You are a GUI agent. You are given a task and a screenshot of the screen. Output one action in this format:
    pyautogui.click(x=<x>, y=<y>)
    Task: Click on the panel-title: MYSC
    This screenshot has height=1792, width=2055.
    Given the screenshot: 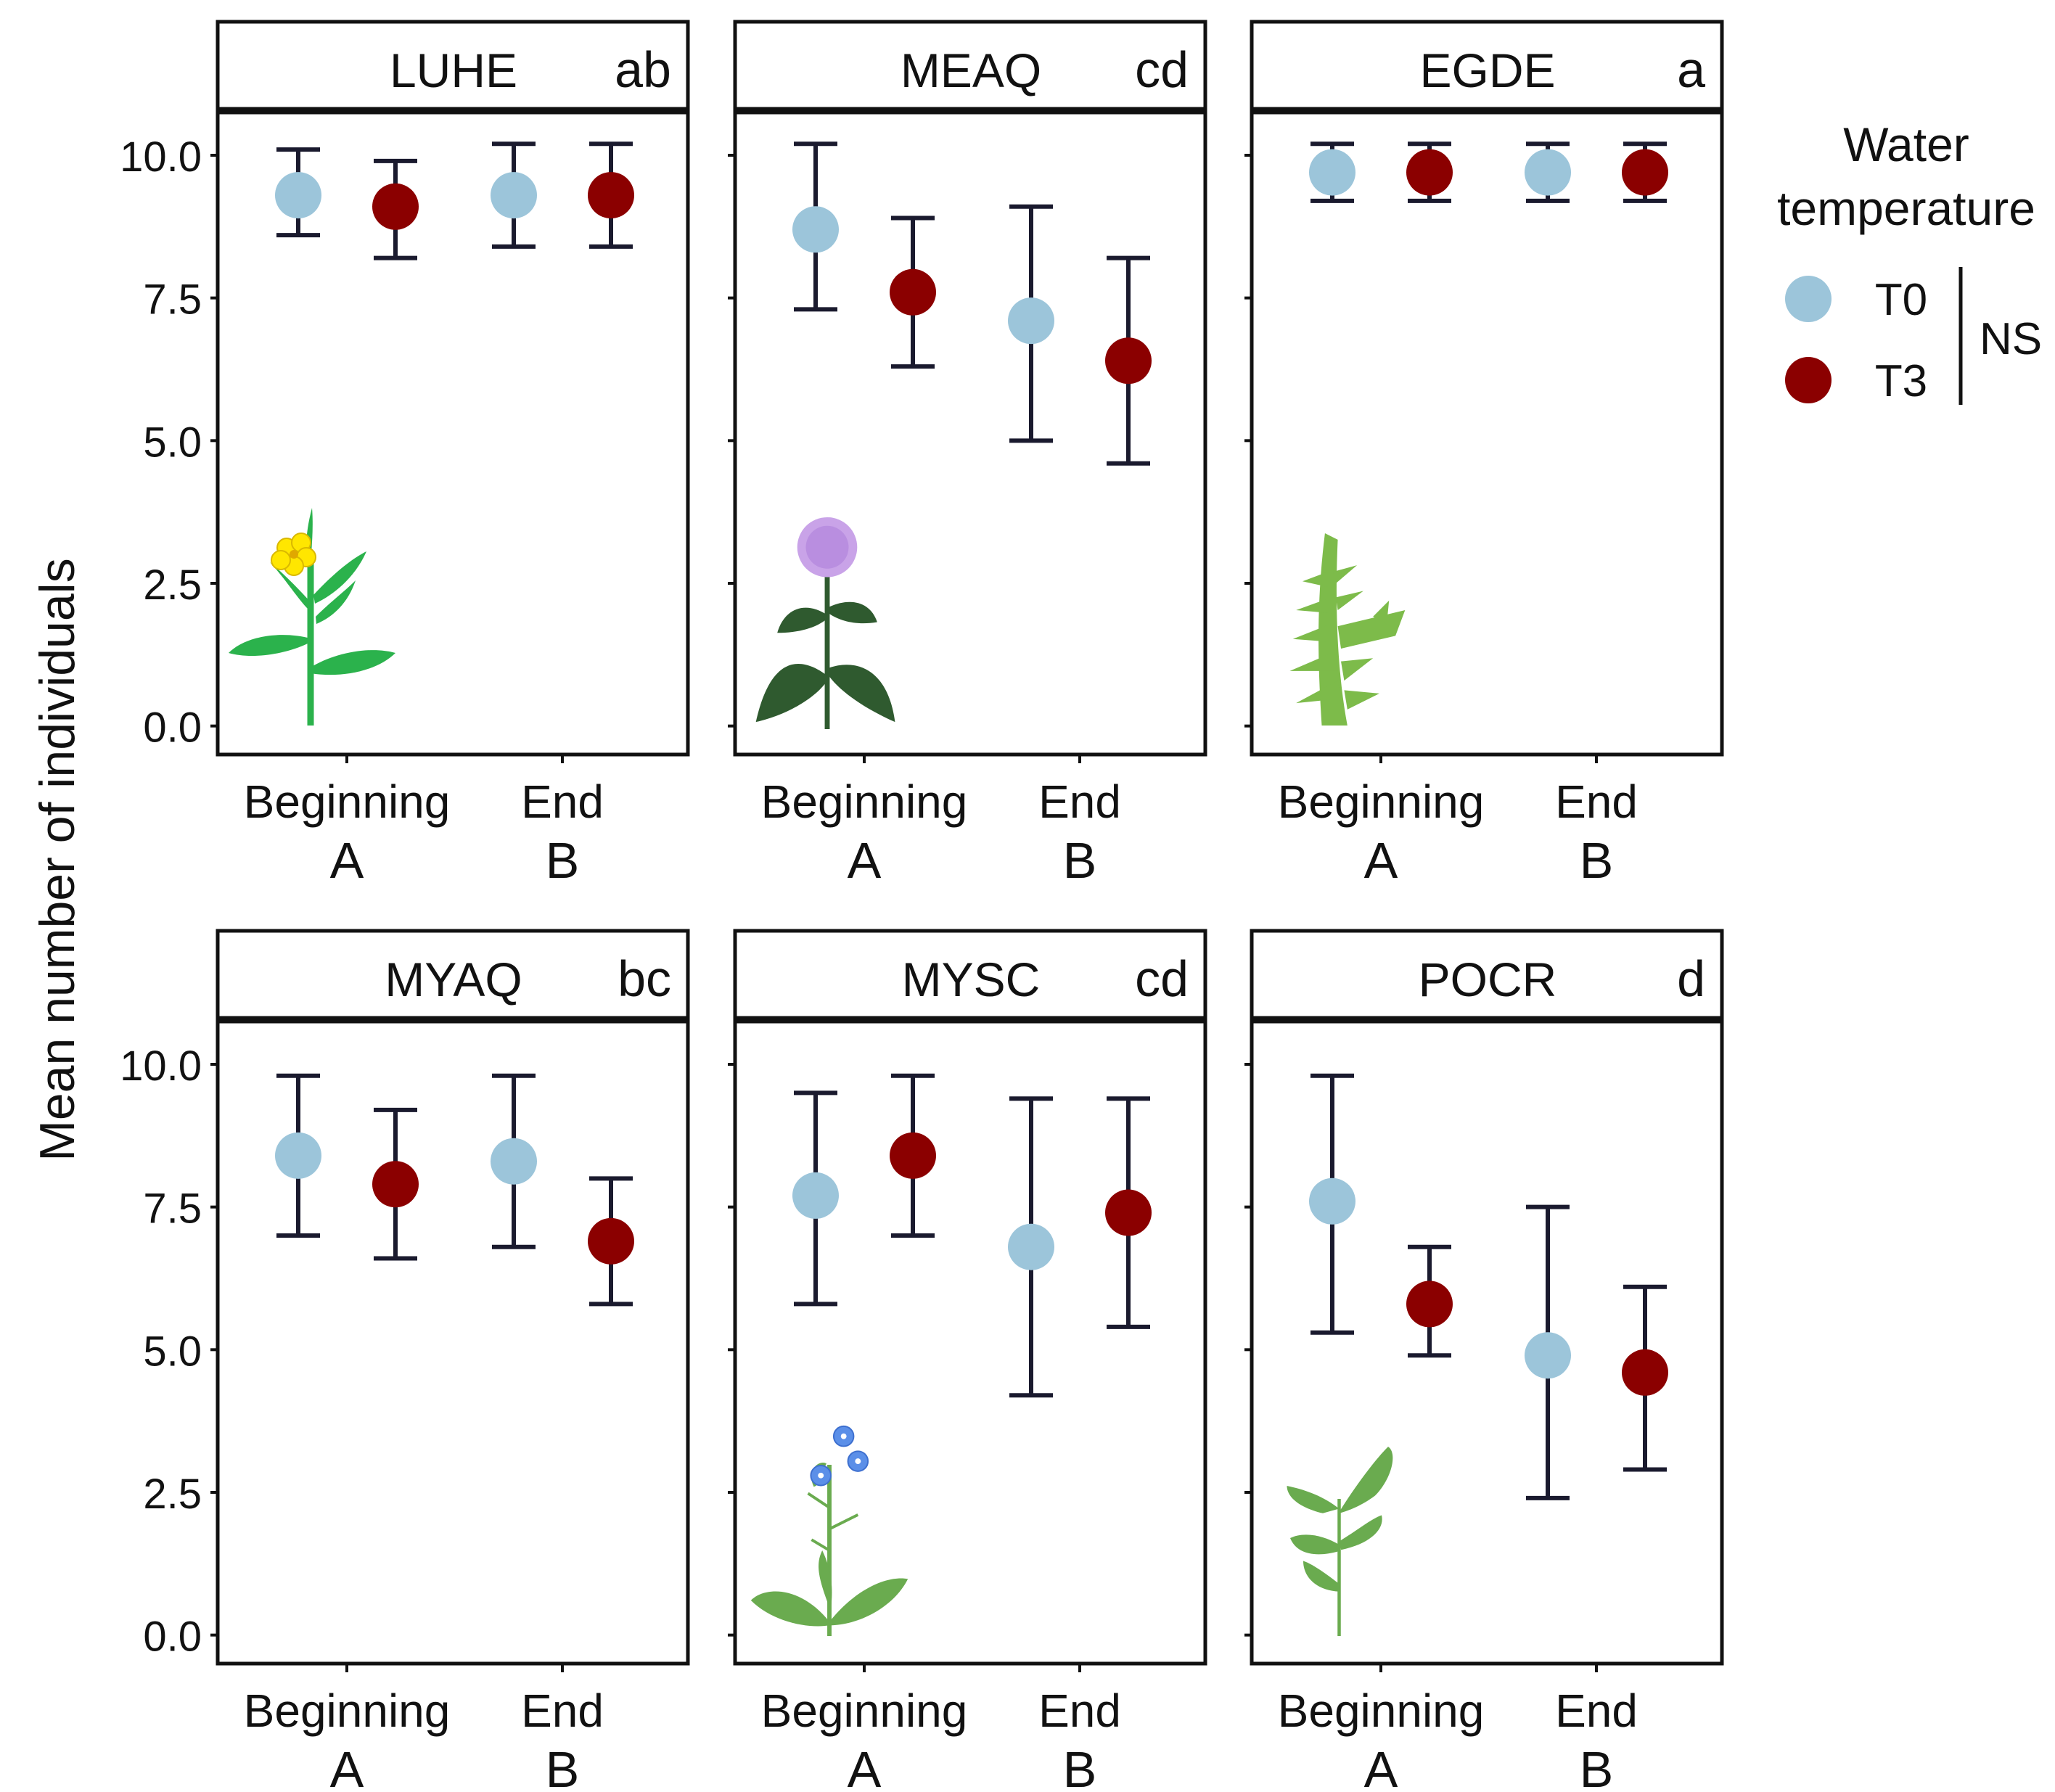 What is the action you would take?
    pyautogui.click(x=972, y=979)
    